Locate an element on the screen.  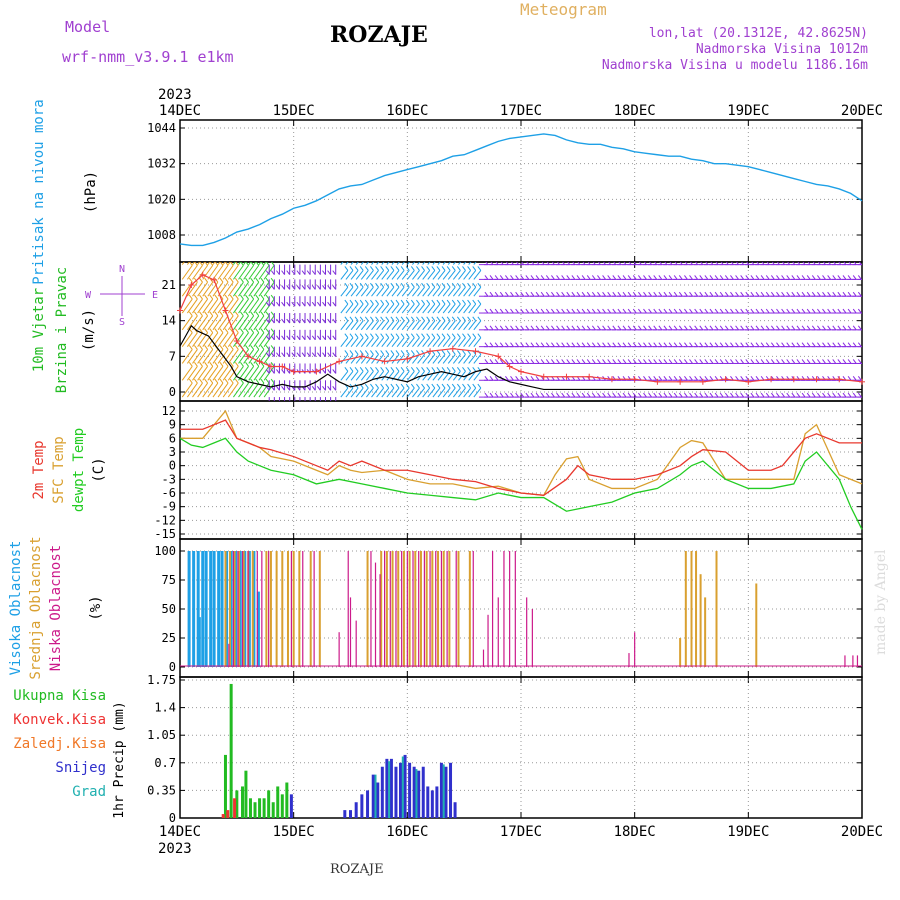
x-tick-label-top: 20DEC is located at coordinates (862, 111).